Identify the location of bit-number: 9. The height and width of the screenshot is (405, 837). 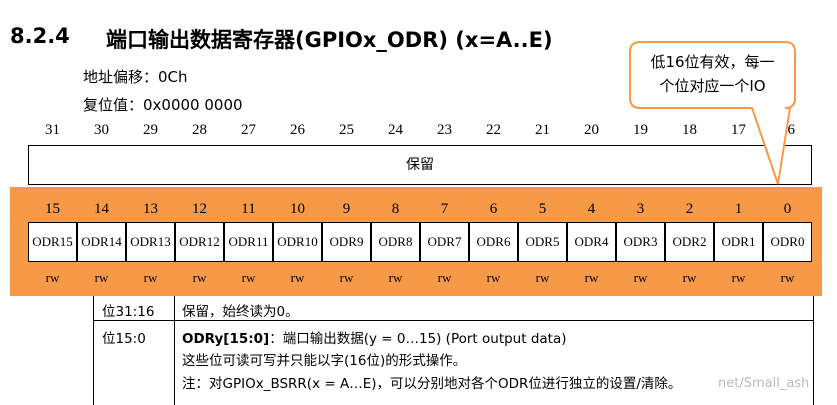
(346, 209).